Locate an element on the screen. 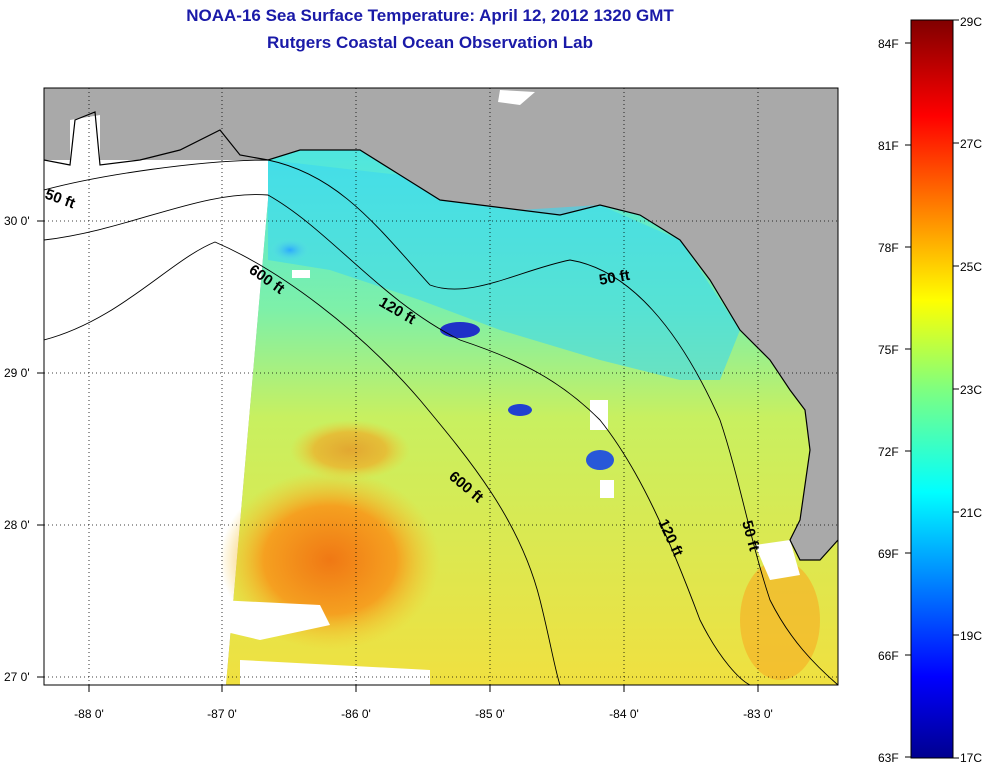 The height and width of the screenshot is (770, 992). cool-spot is located at coordinates (290, 250).